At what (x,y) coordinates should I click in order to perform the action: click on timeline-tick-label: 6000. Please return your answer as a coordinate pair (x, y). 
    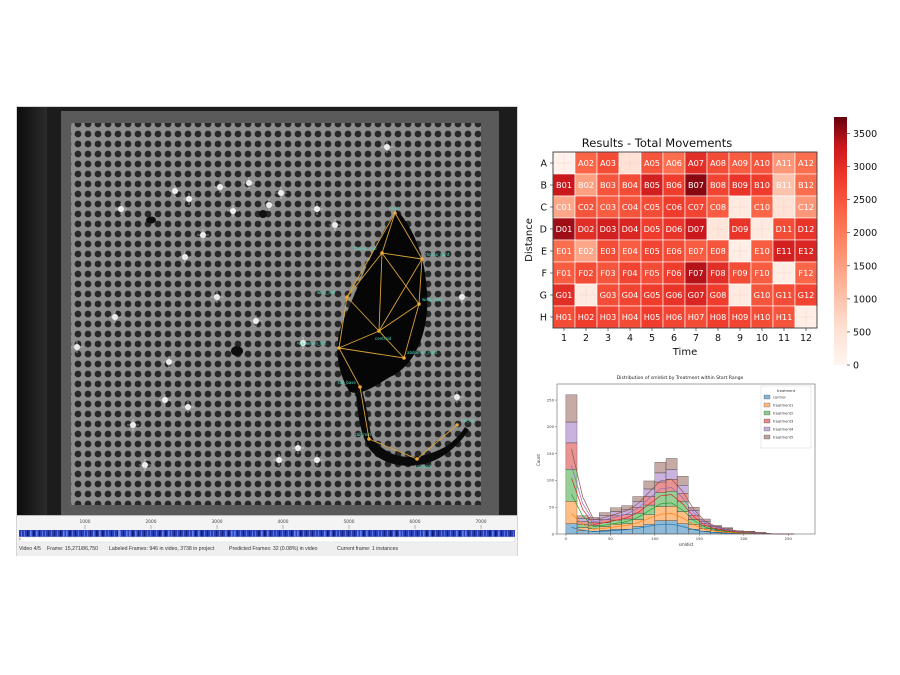
    Looking at the image, I should click on (415, 522).